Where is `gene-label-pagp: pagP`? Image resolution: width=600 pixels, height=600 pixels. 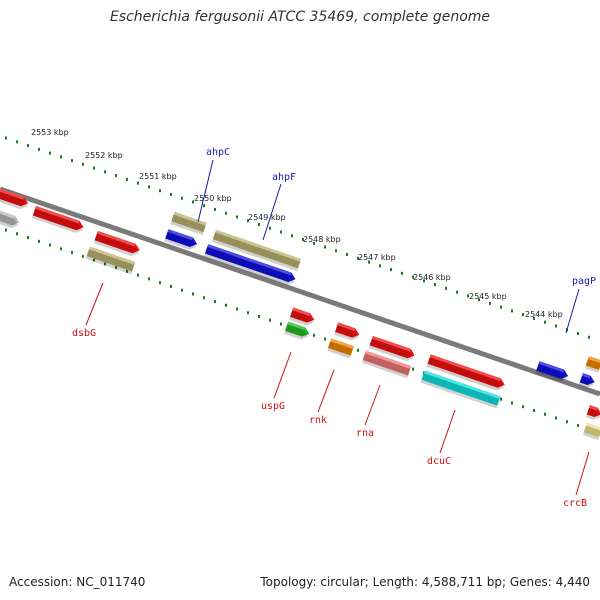 gene-label-pagp: pagP is located at coordinates (584, 281).